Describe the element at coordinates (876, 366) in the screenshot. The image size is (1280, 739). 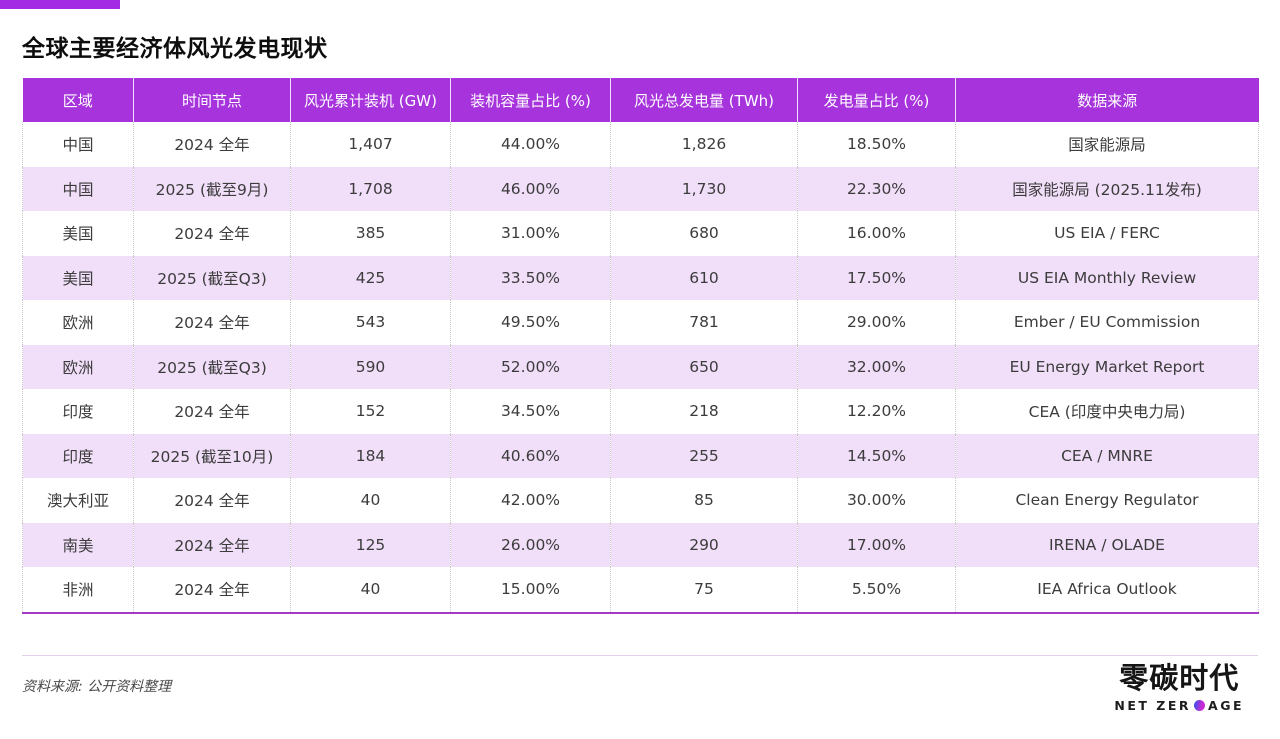
I see `cell-generation-share: 32.00%` at that location.